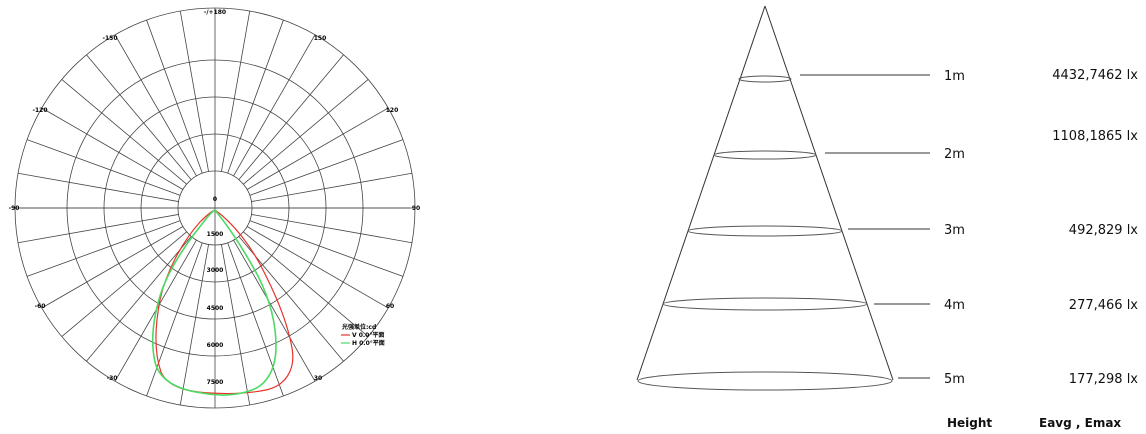 Image resolution: width=1146 pixels, height=434 pixels. I want to click on angle-label-120: 120, so click(392, 110).